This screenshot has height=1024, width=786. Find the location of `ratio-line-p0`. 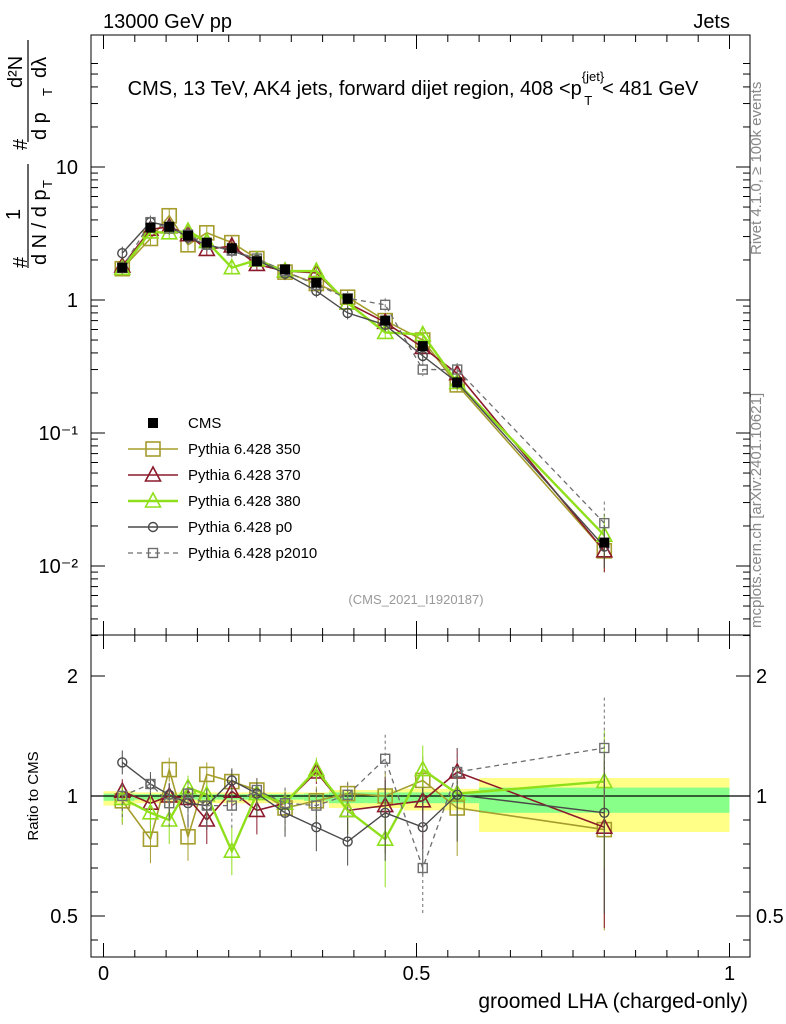

ratio-line-p0 is located at coordinates (363, 802).